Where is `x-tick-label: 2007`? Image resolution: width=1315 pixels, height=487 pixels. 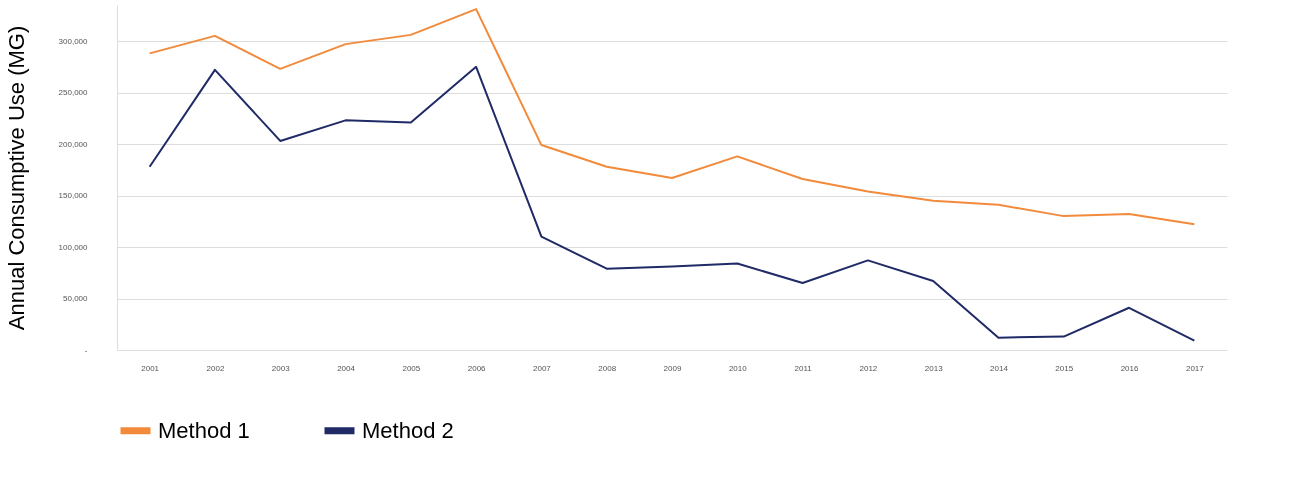 x-tick-label: 2007 is located at coordinates (542, 368).